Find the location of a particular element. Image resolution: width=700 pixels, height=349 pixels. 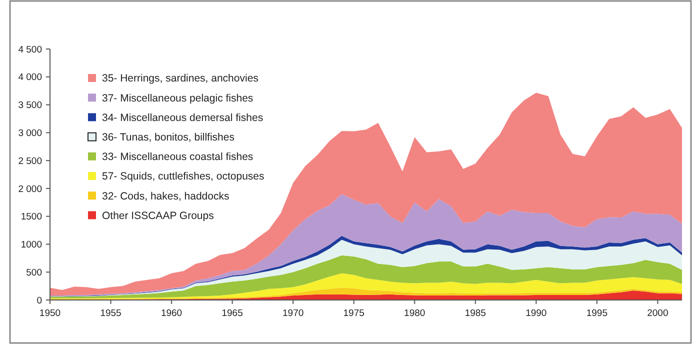

legend-label: 37- Miscellaneous pelagic fishes is located at coordinates (178, 98).